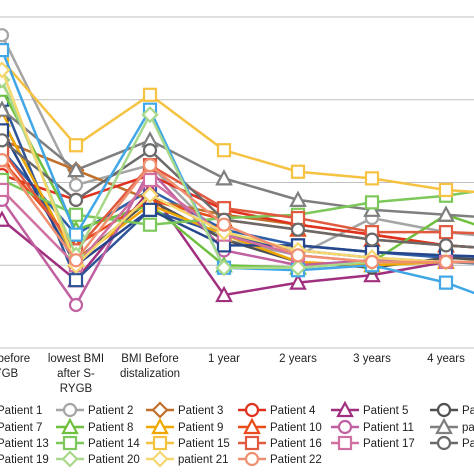 The width and height of the screenshot is (474, 474). I want to click on legend-item: Patient 14, so click(98, 443).